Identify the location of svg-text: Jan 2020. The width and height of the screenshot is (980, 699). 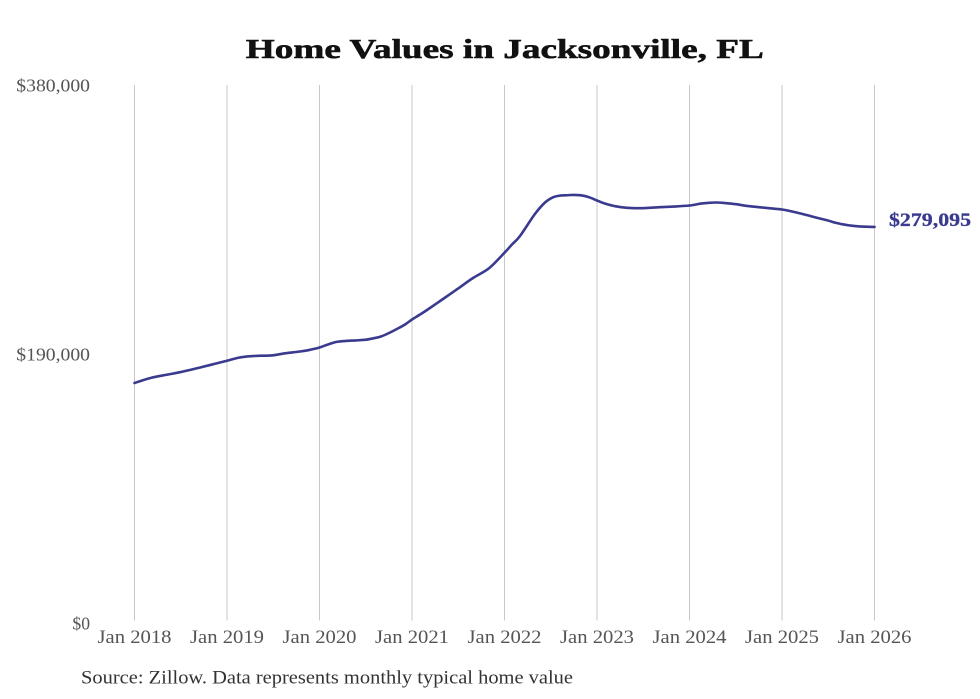
(320, 637).